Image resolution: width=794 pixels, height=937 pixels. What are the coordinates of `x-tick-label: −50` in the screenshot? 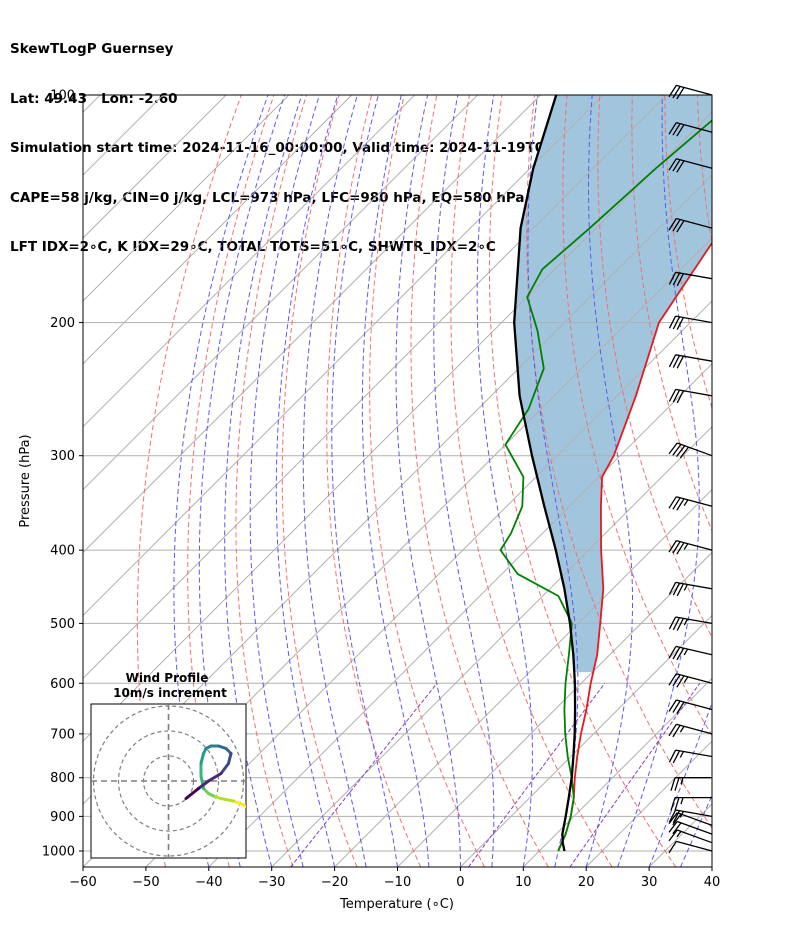 It's located at (145, 882).